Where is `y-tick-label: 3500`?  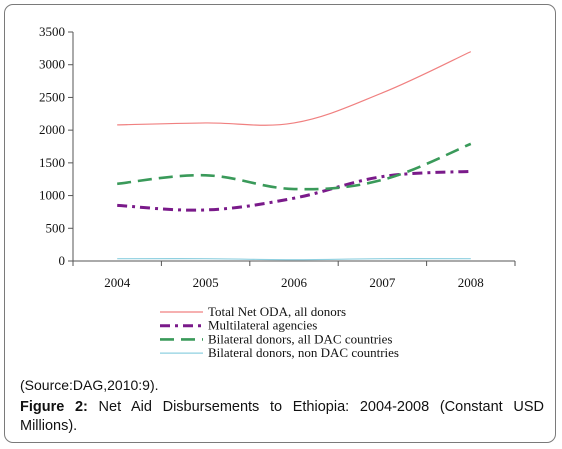
y-tick-label: 3500 is located at coordinates (52, 31).